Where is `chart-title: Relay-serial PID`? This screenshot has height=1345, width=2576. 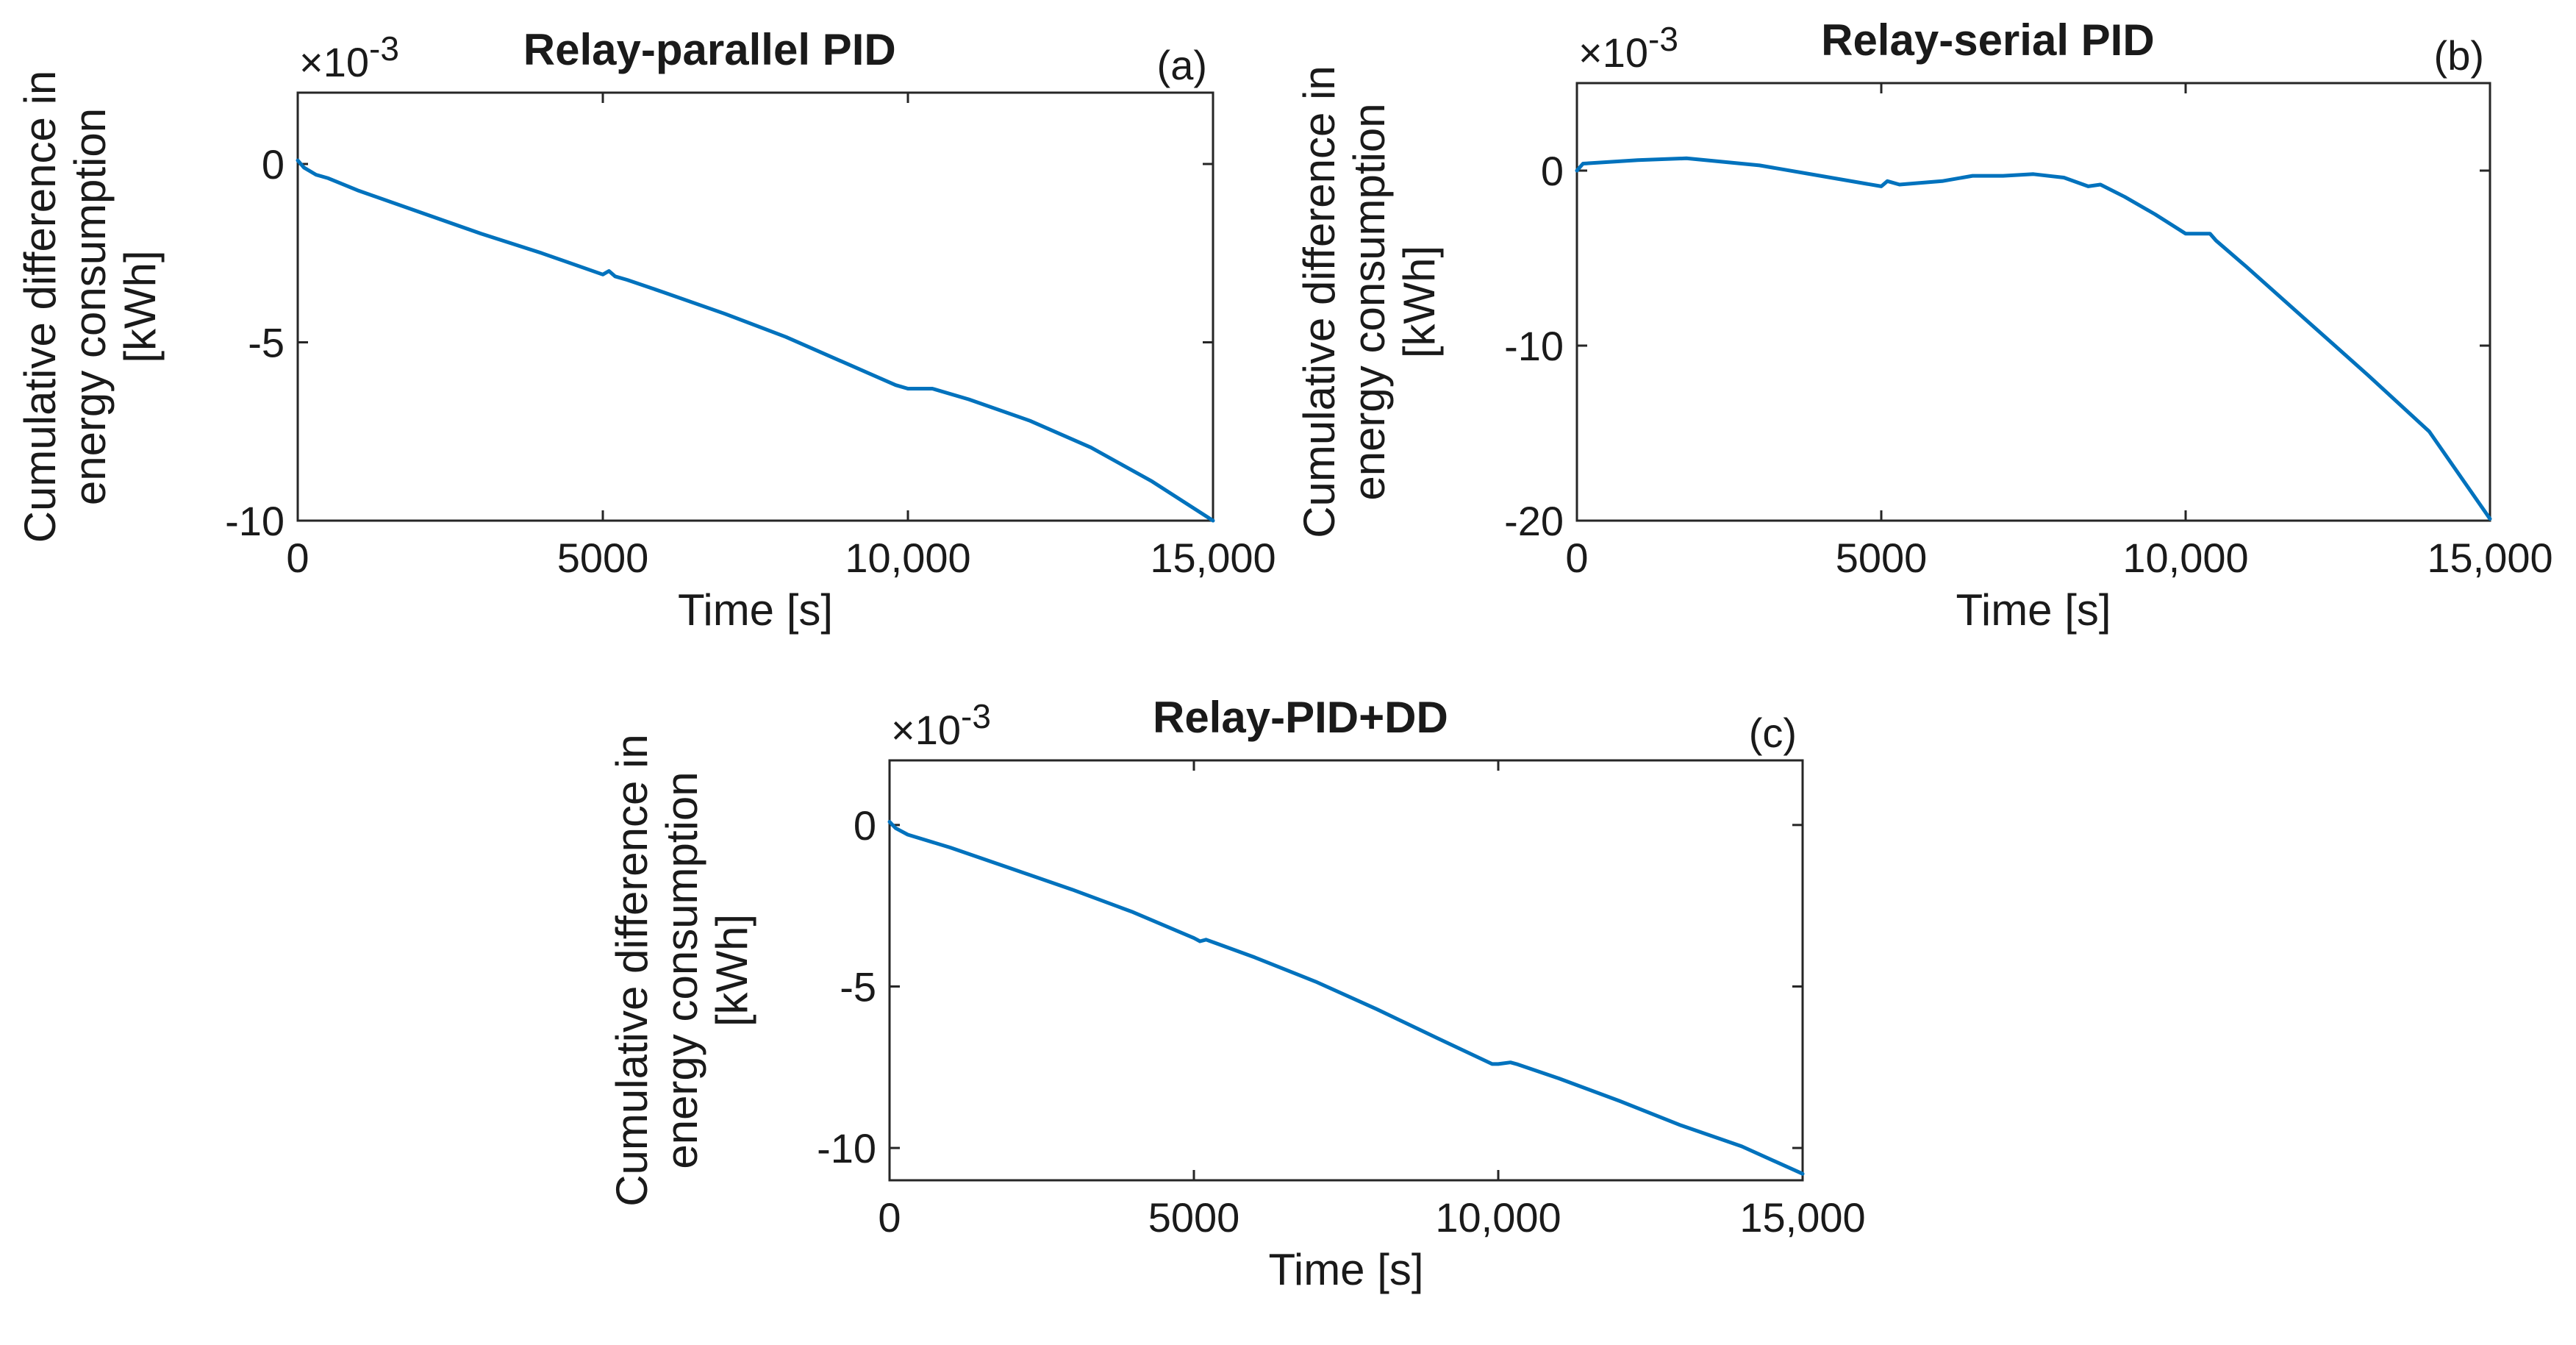
chart-title: Relay-serial PID is located at coordinates (1988, 40).